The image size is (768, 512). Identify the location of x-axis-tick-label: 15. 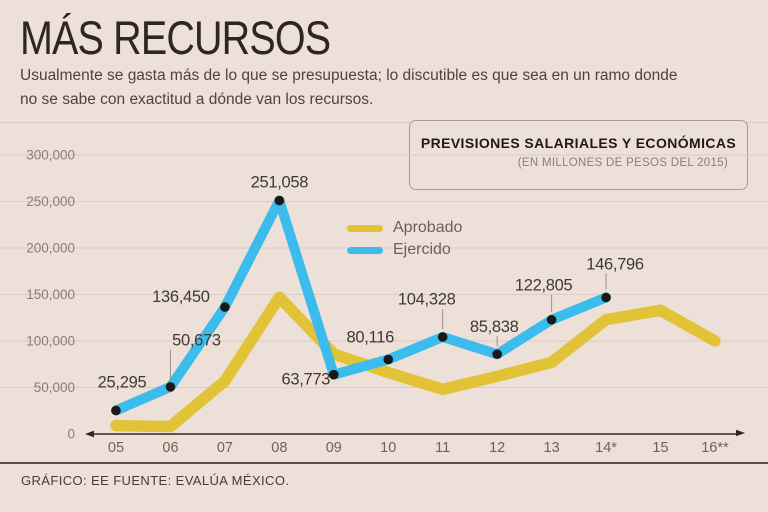
(660, 448).